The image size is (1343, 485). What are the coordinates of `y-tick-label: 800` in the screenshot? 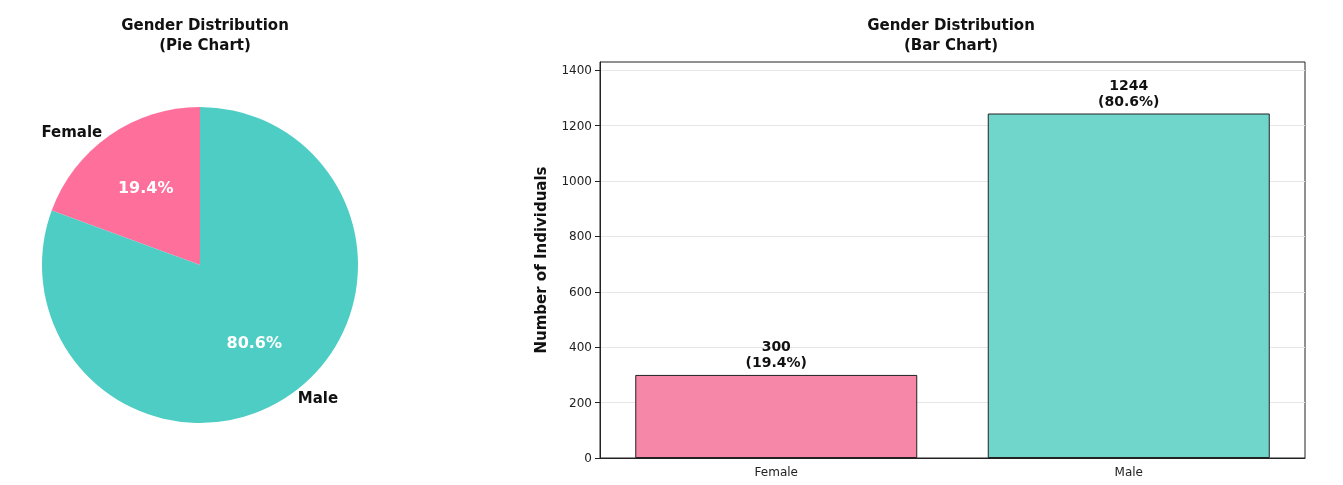 It's located at (580, 236).